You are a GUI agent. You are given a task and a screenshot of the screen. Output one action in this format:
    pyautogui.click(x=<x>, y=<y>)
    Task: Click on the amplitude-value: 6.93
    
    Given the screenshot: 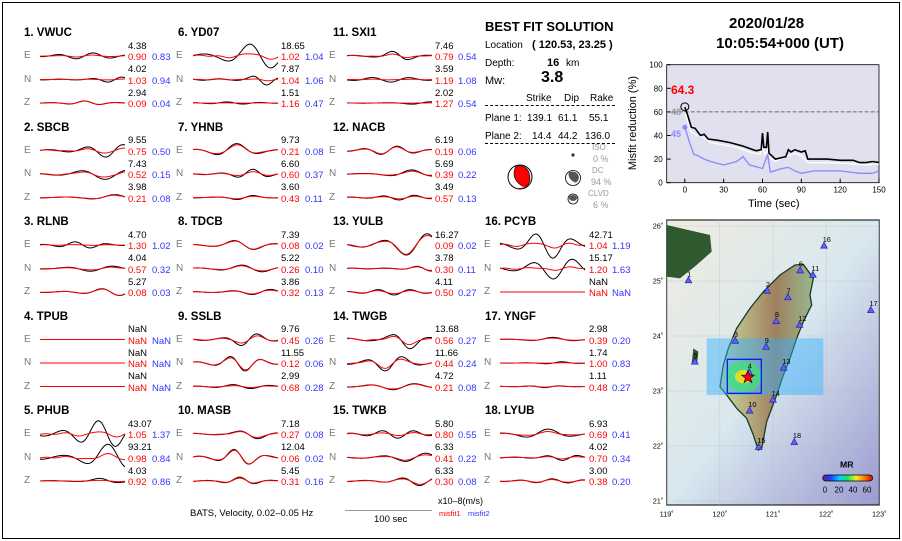 What is the action you would take?
    pyautogui.click(x=598, y=424)
    